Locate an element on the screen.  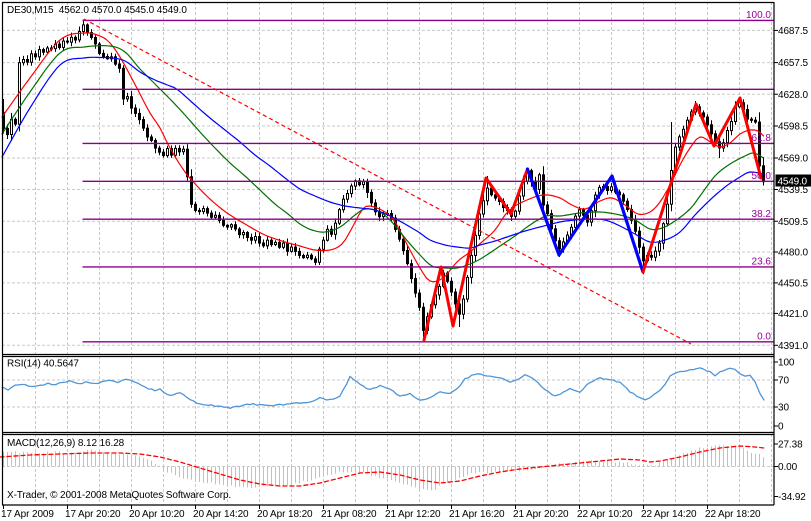
svg-text: 27.38 is located at coordinates (790, 445).